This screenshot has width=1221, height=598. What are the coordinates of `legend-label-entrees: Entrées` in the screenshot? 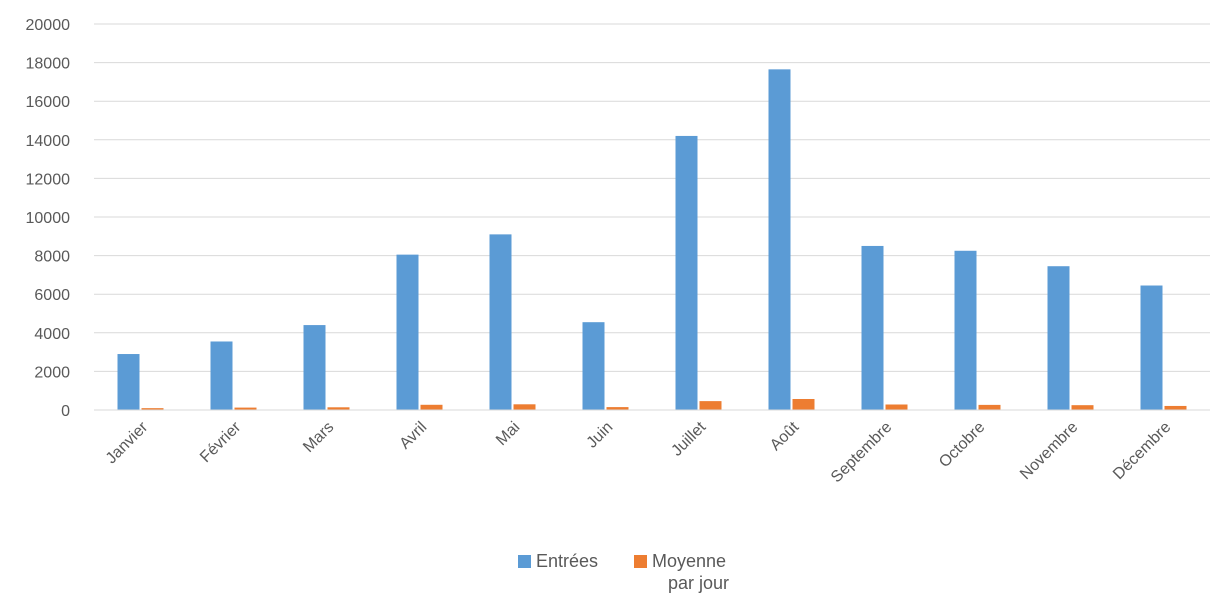 It's located at (567, 561).